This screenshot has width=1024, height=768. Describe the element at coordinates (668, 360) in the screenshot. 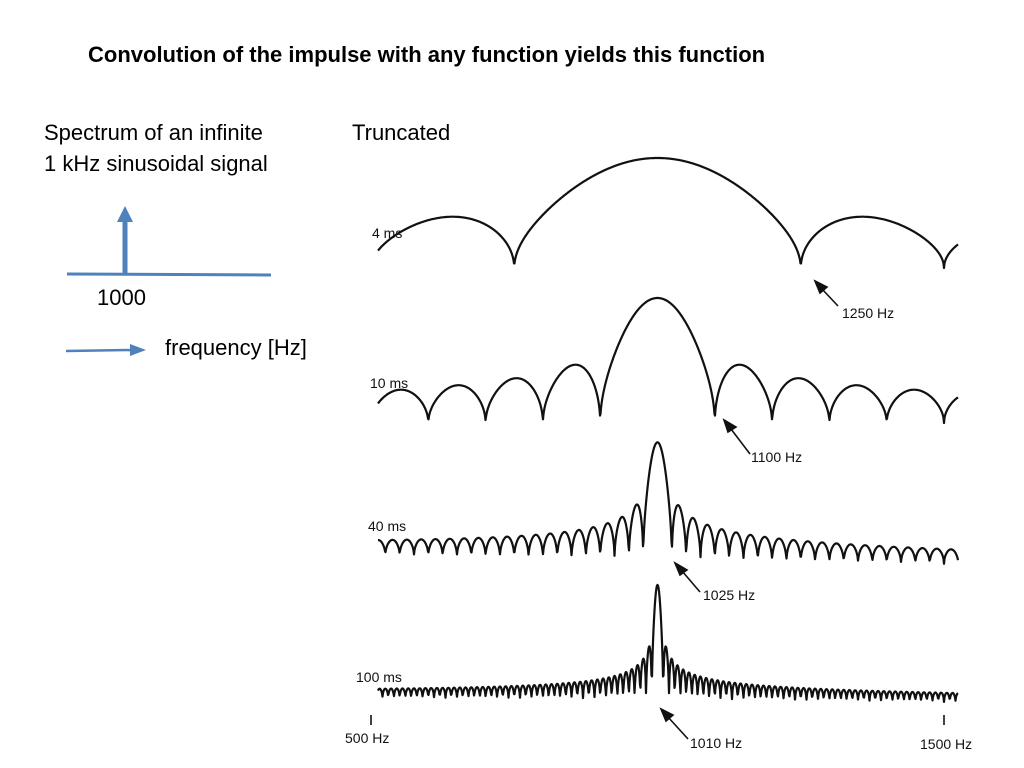

I see `trace-10ms` at that location.